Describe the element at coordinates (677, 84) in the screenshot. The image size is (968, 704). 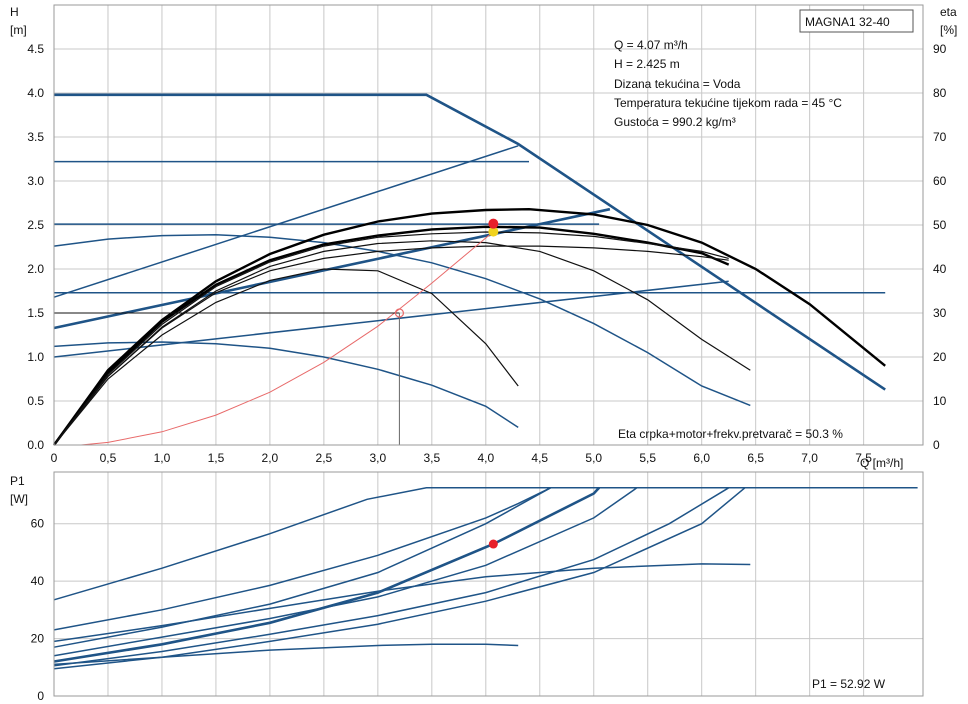
I see `info-line-fluid: Dizana tekućina = Voda` at that location.